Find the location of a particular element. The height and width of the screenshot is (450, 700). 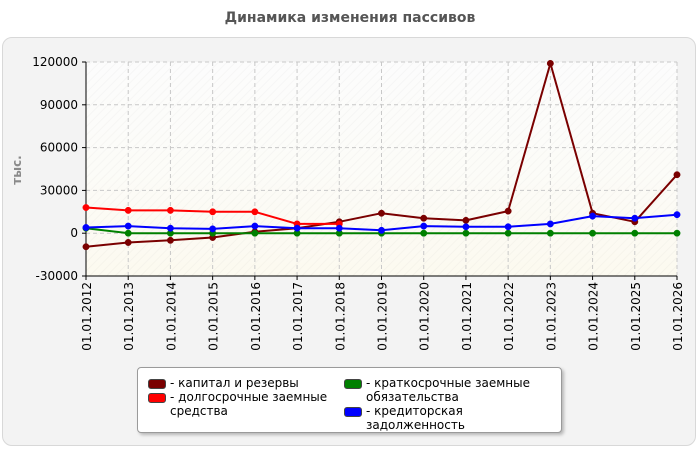

y-tick-label: 30000 is located at coordinates (59, 190).